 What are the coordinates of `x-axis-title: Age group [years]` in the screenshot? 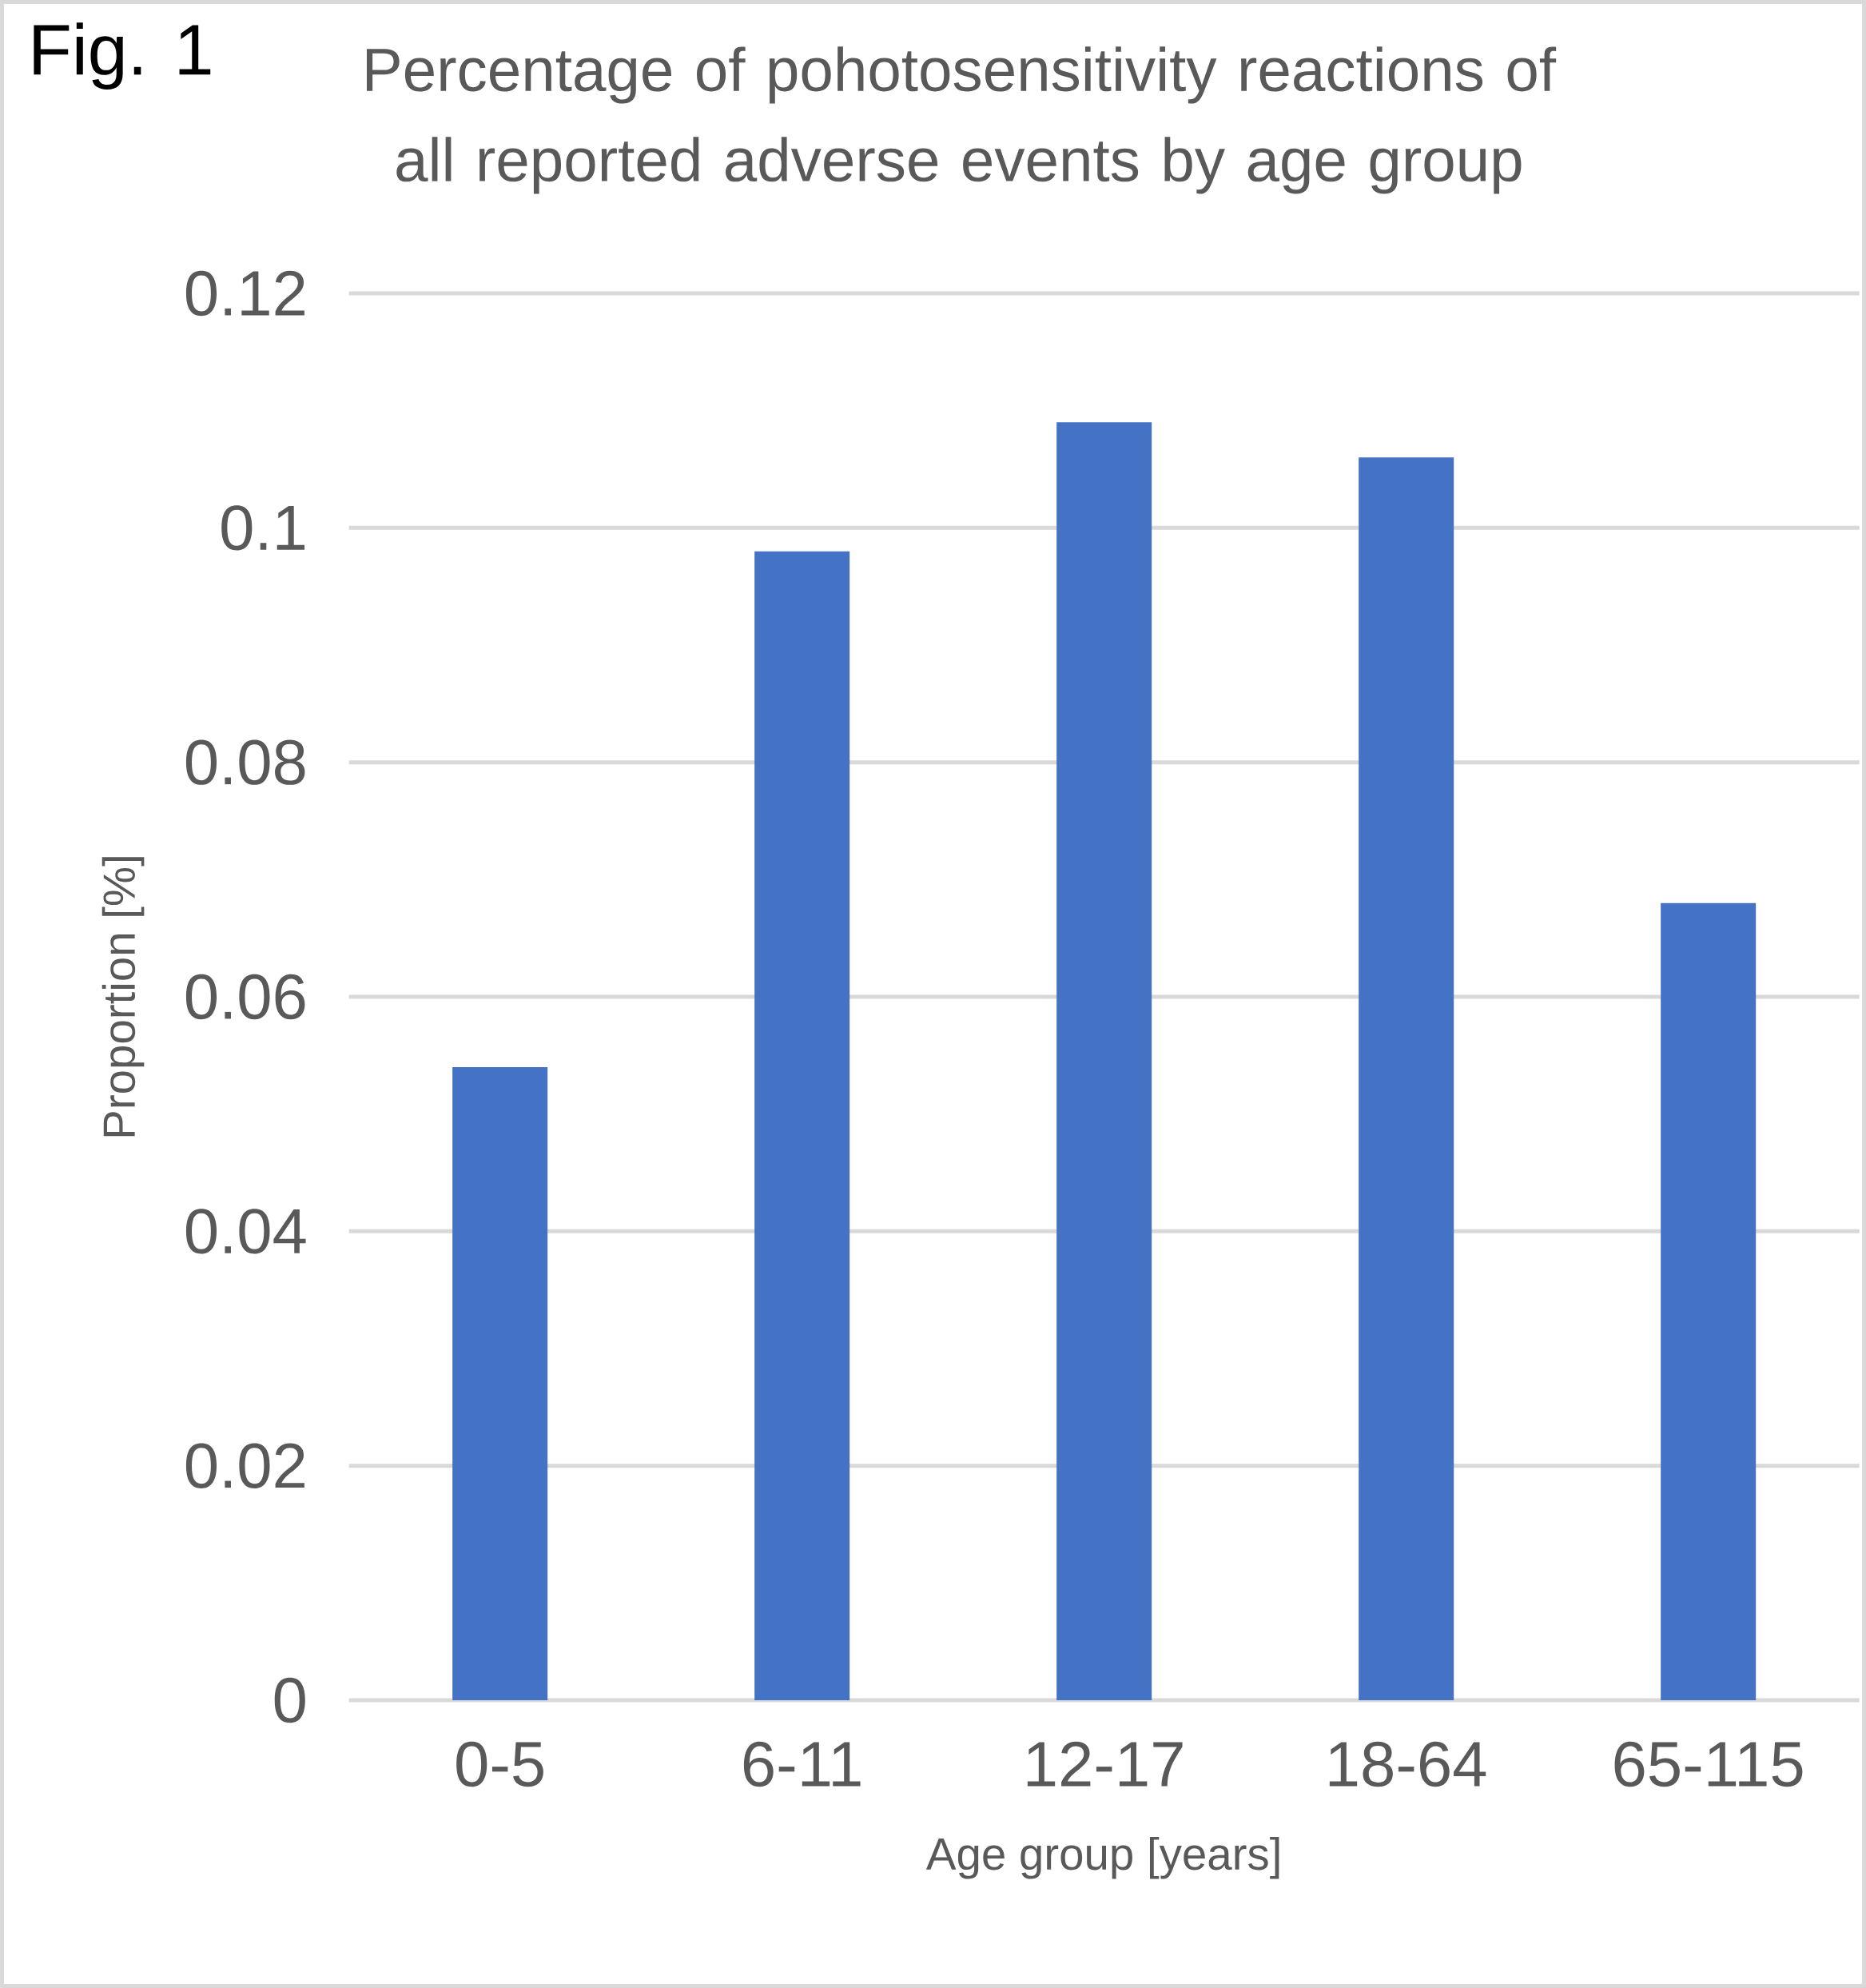 It's located at (1102, 1857).